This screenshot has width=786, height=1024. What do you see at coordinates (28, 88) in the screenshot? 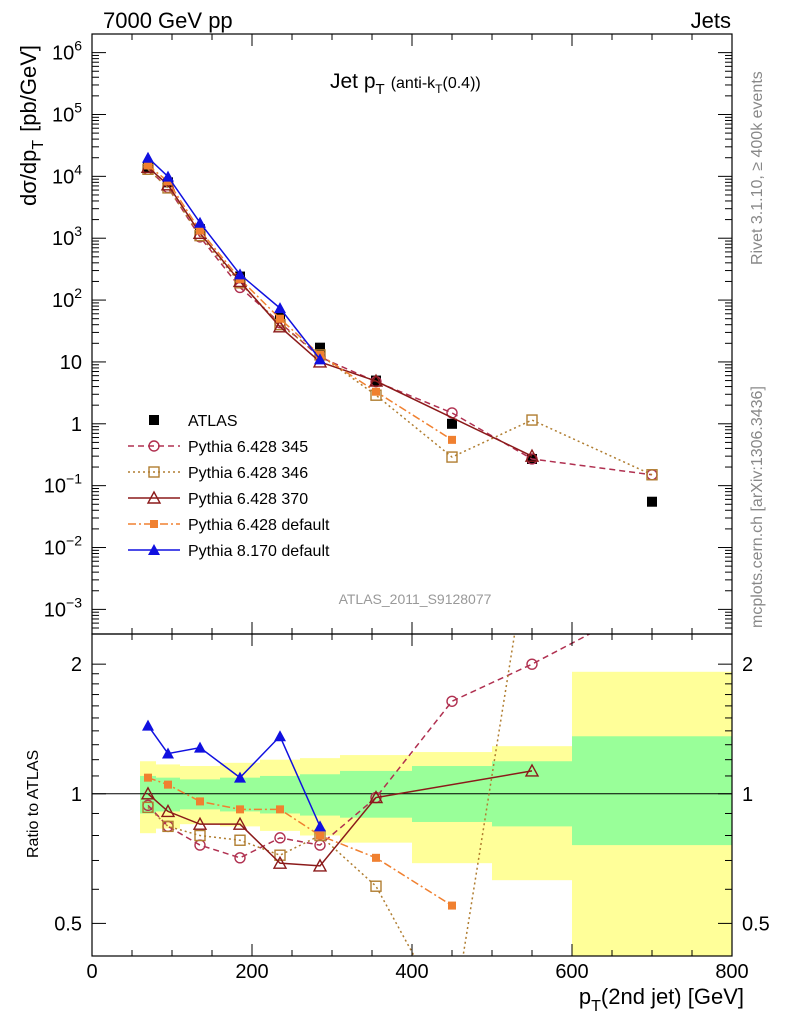
I see `ylabel-unit: [pb/GeV]` at bounding box center [28, 88].